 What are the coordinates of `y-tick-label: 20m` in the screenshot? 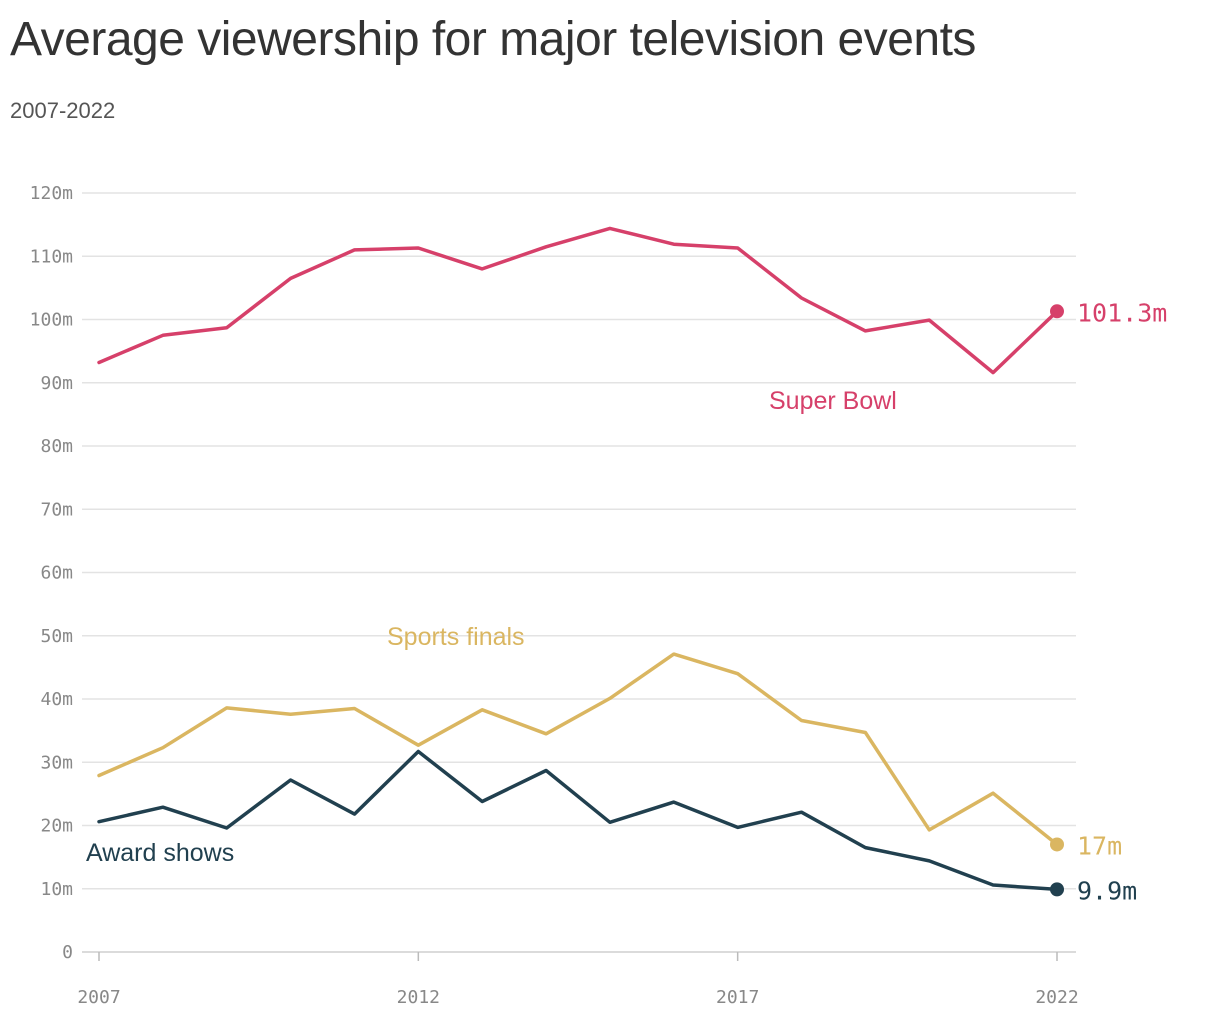 It's located at (56, 826).